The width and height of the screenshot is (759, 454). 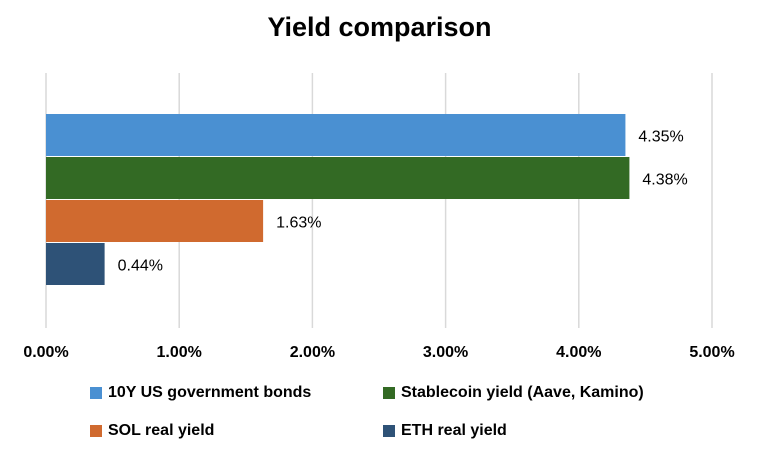 I want to click on legend-item: Stablecoin yield (Aave, Kamino), so click(x=513, y=393).